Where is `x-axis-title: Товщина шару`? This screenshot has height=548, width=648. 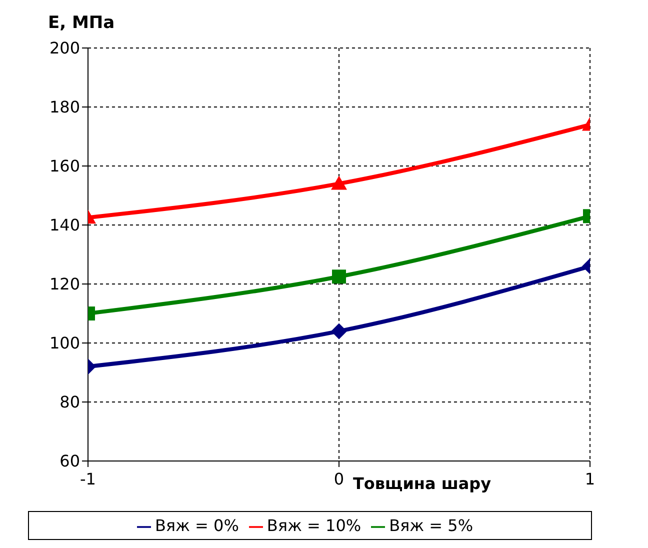
x-axis-title: Товщина шару is located at coordinates (422, 483).